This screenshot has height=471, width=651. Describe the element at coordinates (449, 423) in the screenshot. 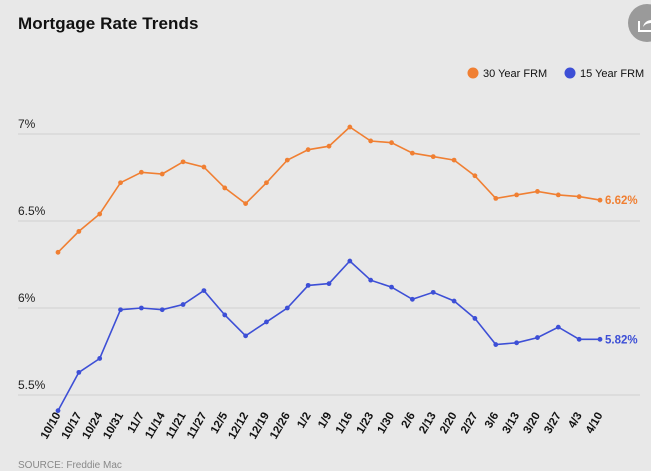

I see `x-tick-label: 2/20` at that location.